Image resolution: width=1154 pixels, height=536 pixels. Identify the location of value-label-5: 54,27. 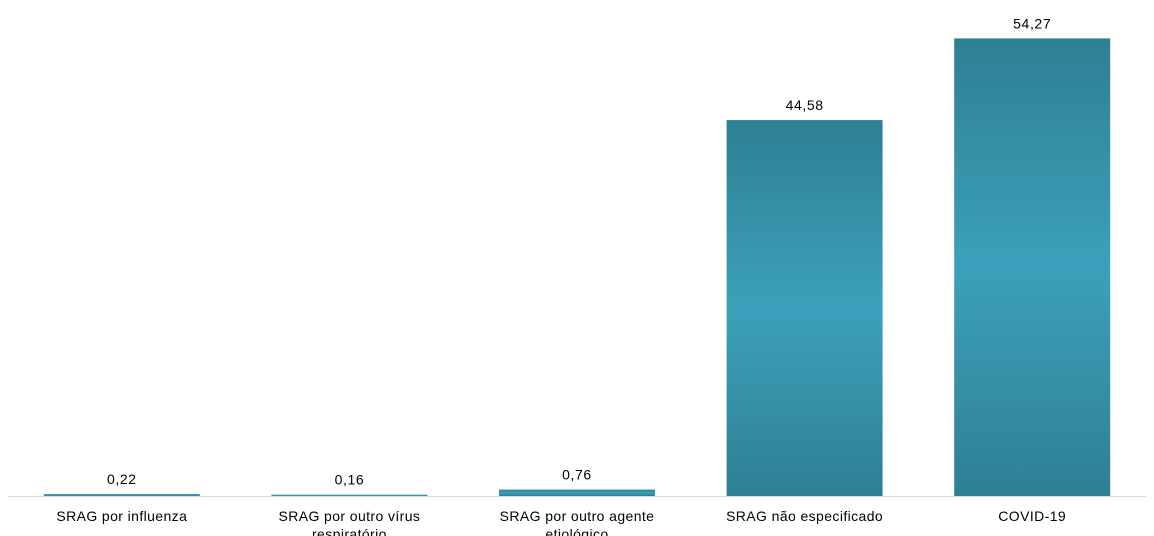
(1032, 23).